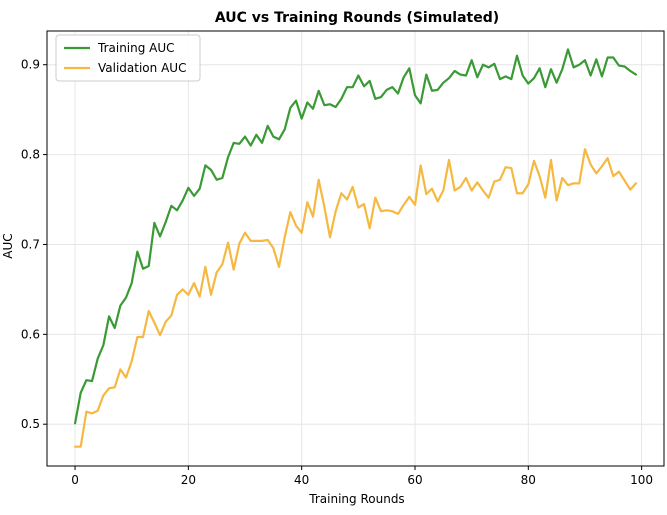  I want to click on legend: Training AUC Validation AUC, so click(128, 58).